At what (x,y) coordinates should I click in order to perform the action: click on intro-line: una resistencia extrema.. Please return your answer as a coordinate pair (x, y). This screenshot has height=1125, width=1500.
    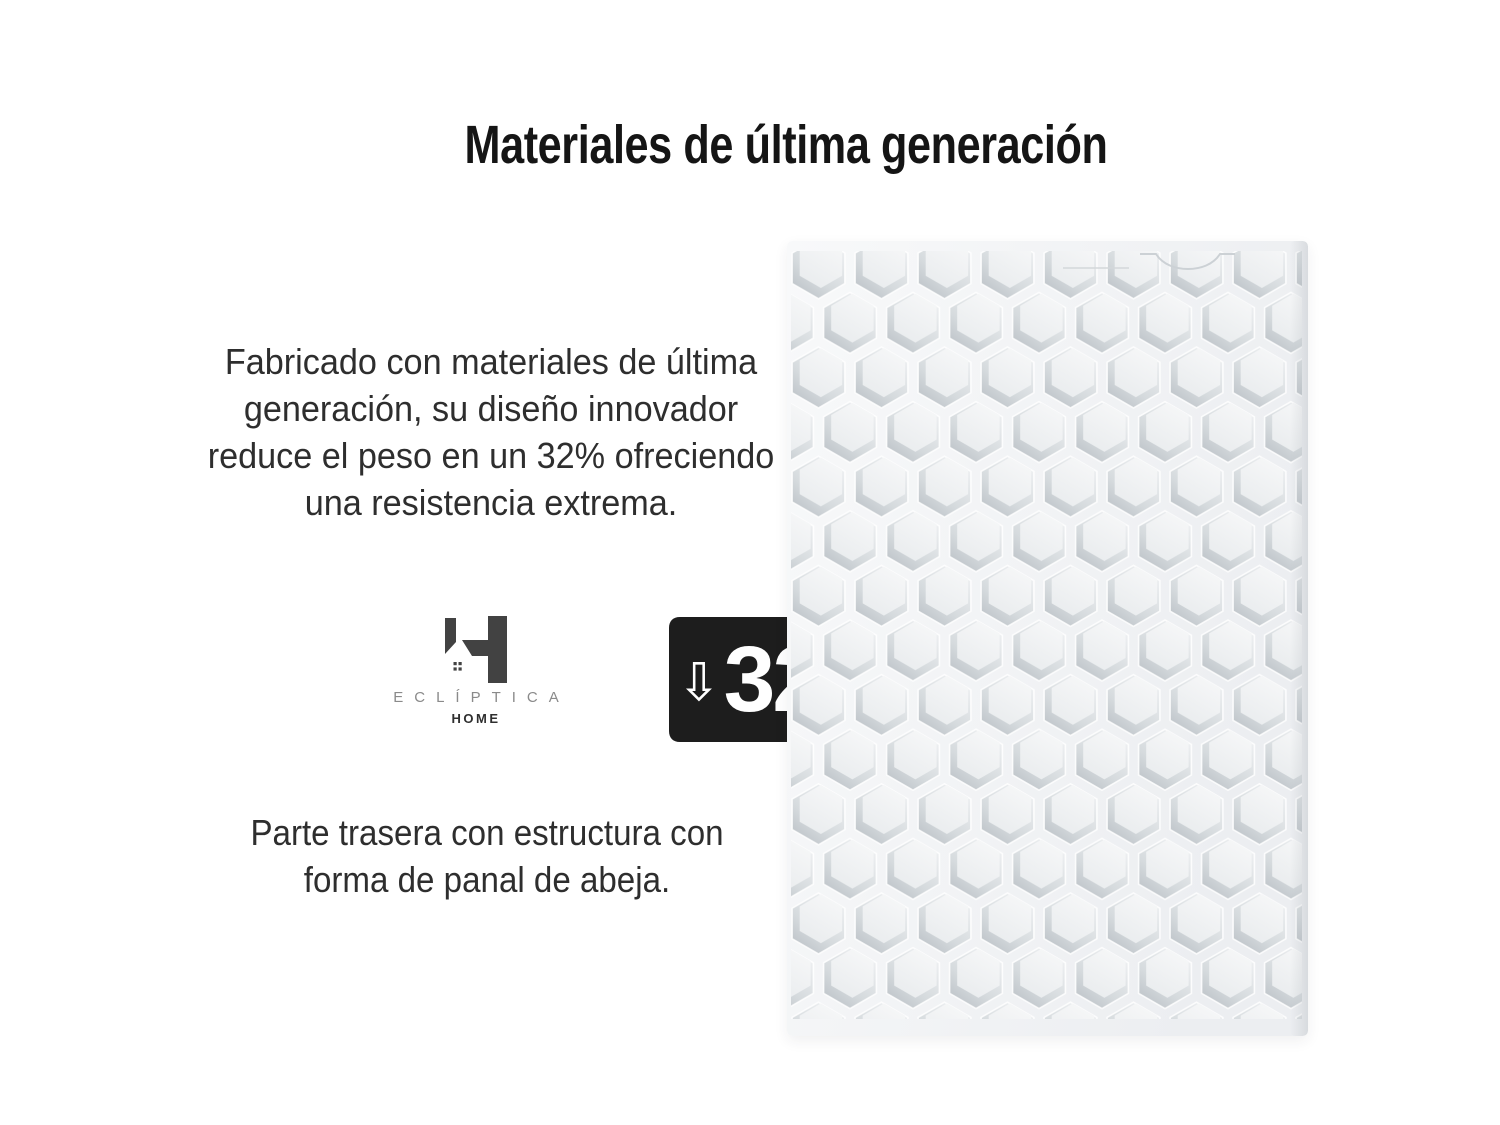
    Looking at the image, I should click on (491, 502).